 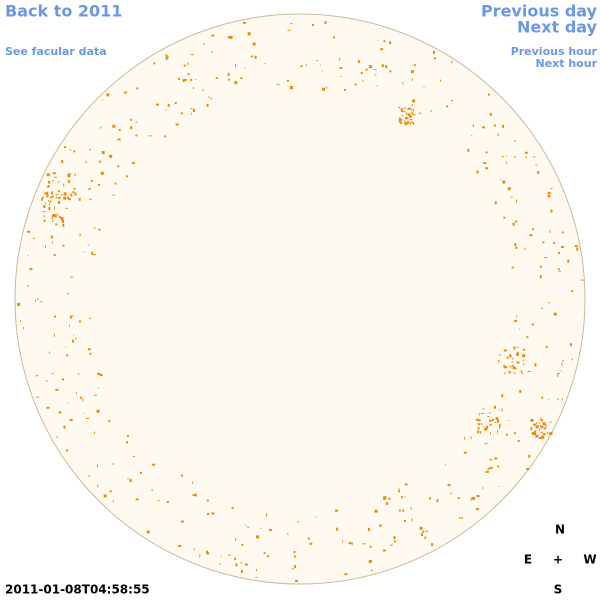 I want to click on previous-hour-link: Previous hour, so click(x=554, y=51).